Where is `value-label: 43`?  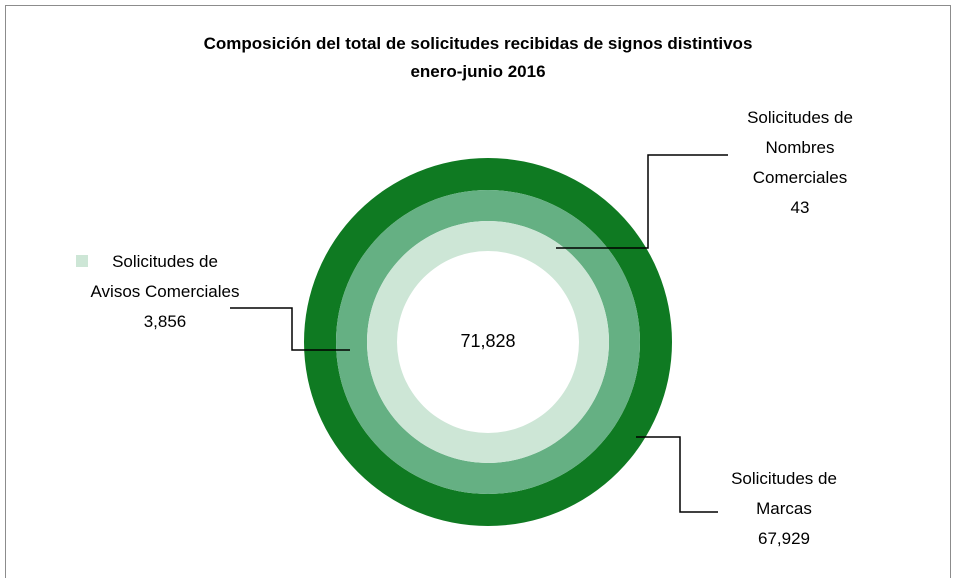 value-label: 43 is located at coordinates (800, 207).